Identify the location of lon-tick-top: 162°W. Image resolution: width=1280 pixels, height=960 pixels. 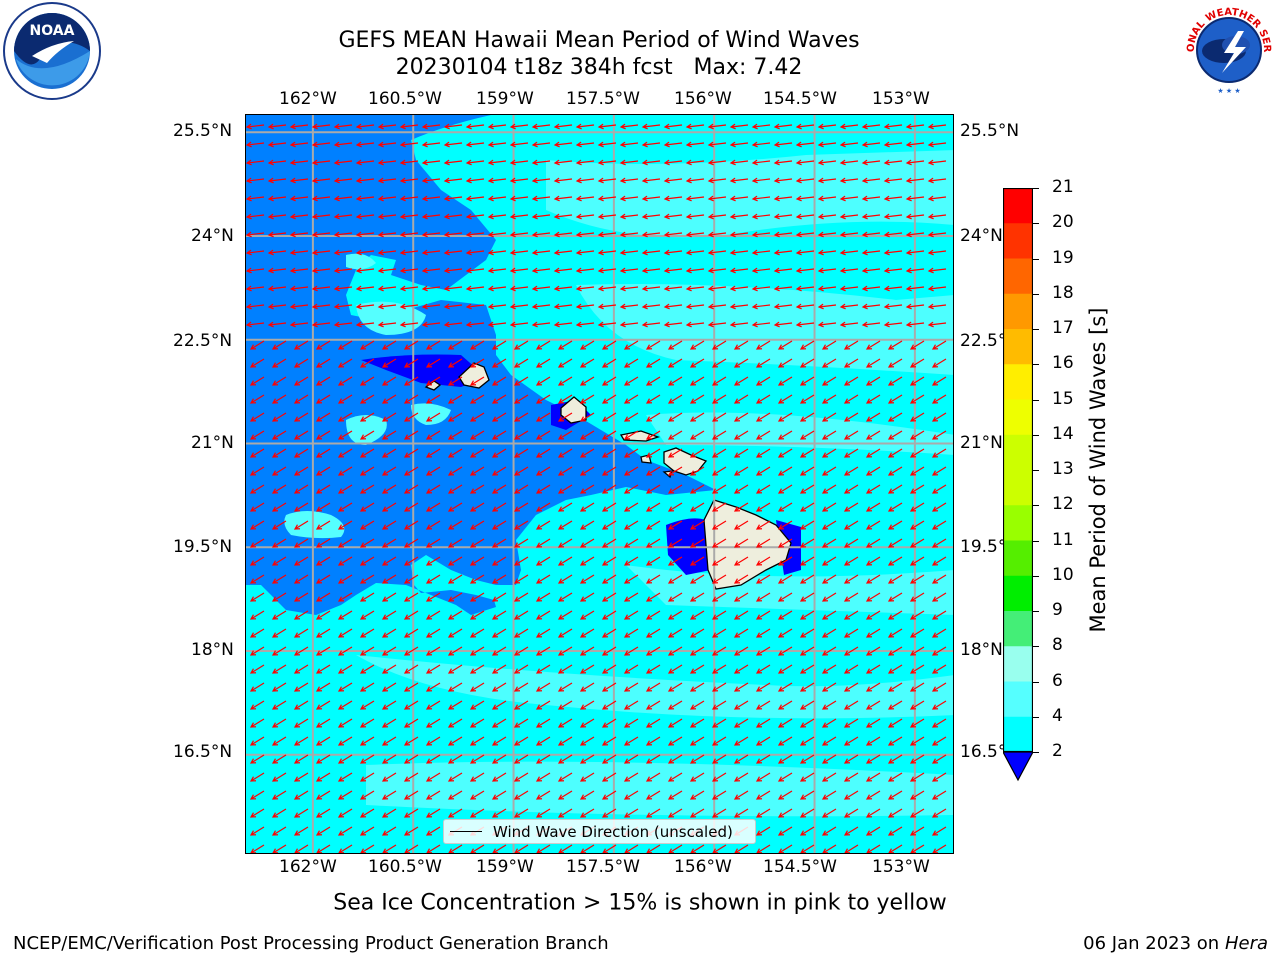
(308, 99).